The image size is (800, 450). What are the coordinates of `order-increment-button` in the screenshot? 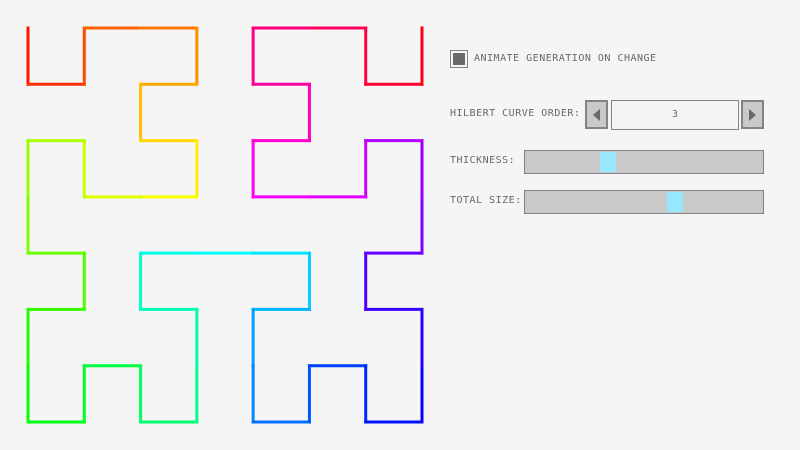 It's located at (752, 114).